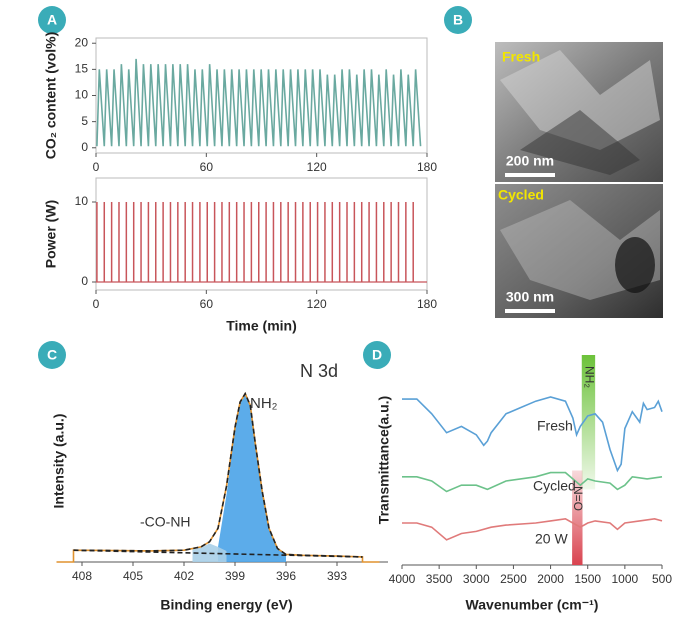 This screenshot has height=635, width=696. What do you see at coordinates (133, 576) in the screenshot?
I see `x-tick-label: 405` at bounding box center [133, 576].